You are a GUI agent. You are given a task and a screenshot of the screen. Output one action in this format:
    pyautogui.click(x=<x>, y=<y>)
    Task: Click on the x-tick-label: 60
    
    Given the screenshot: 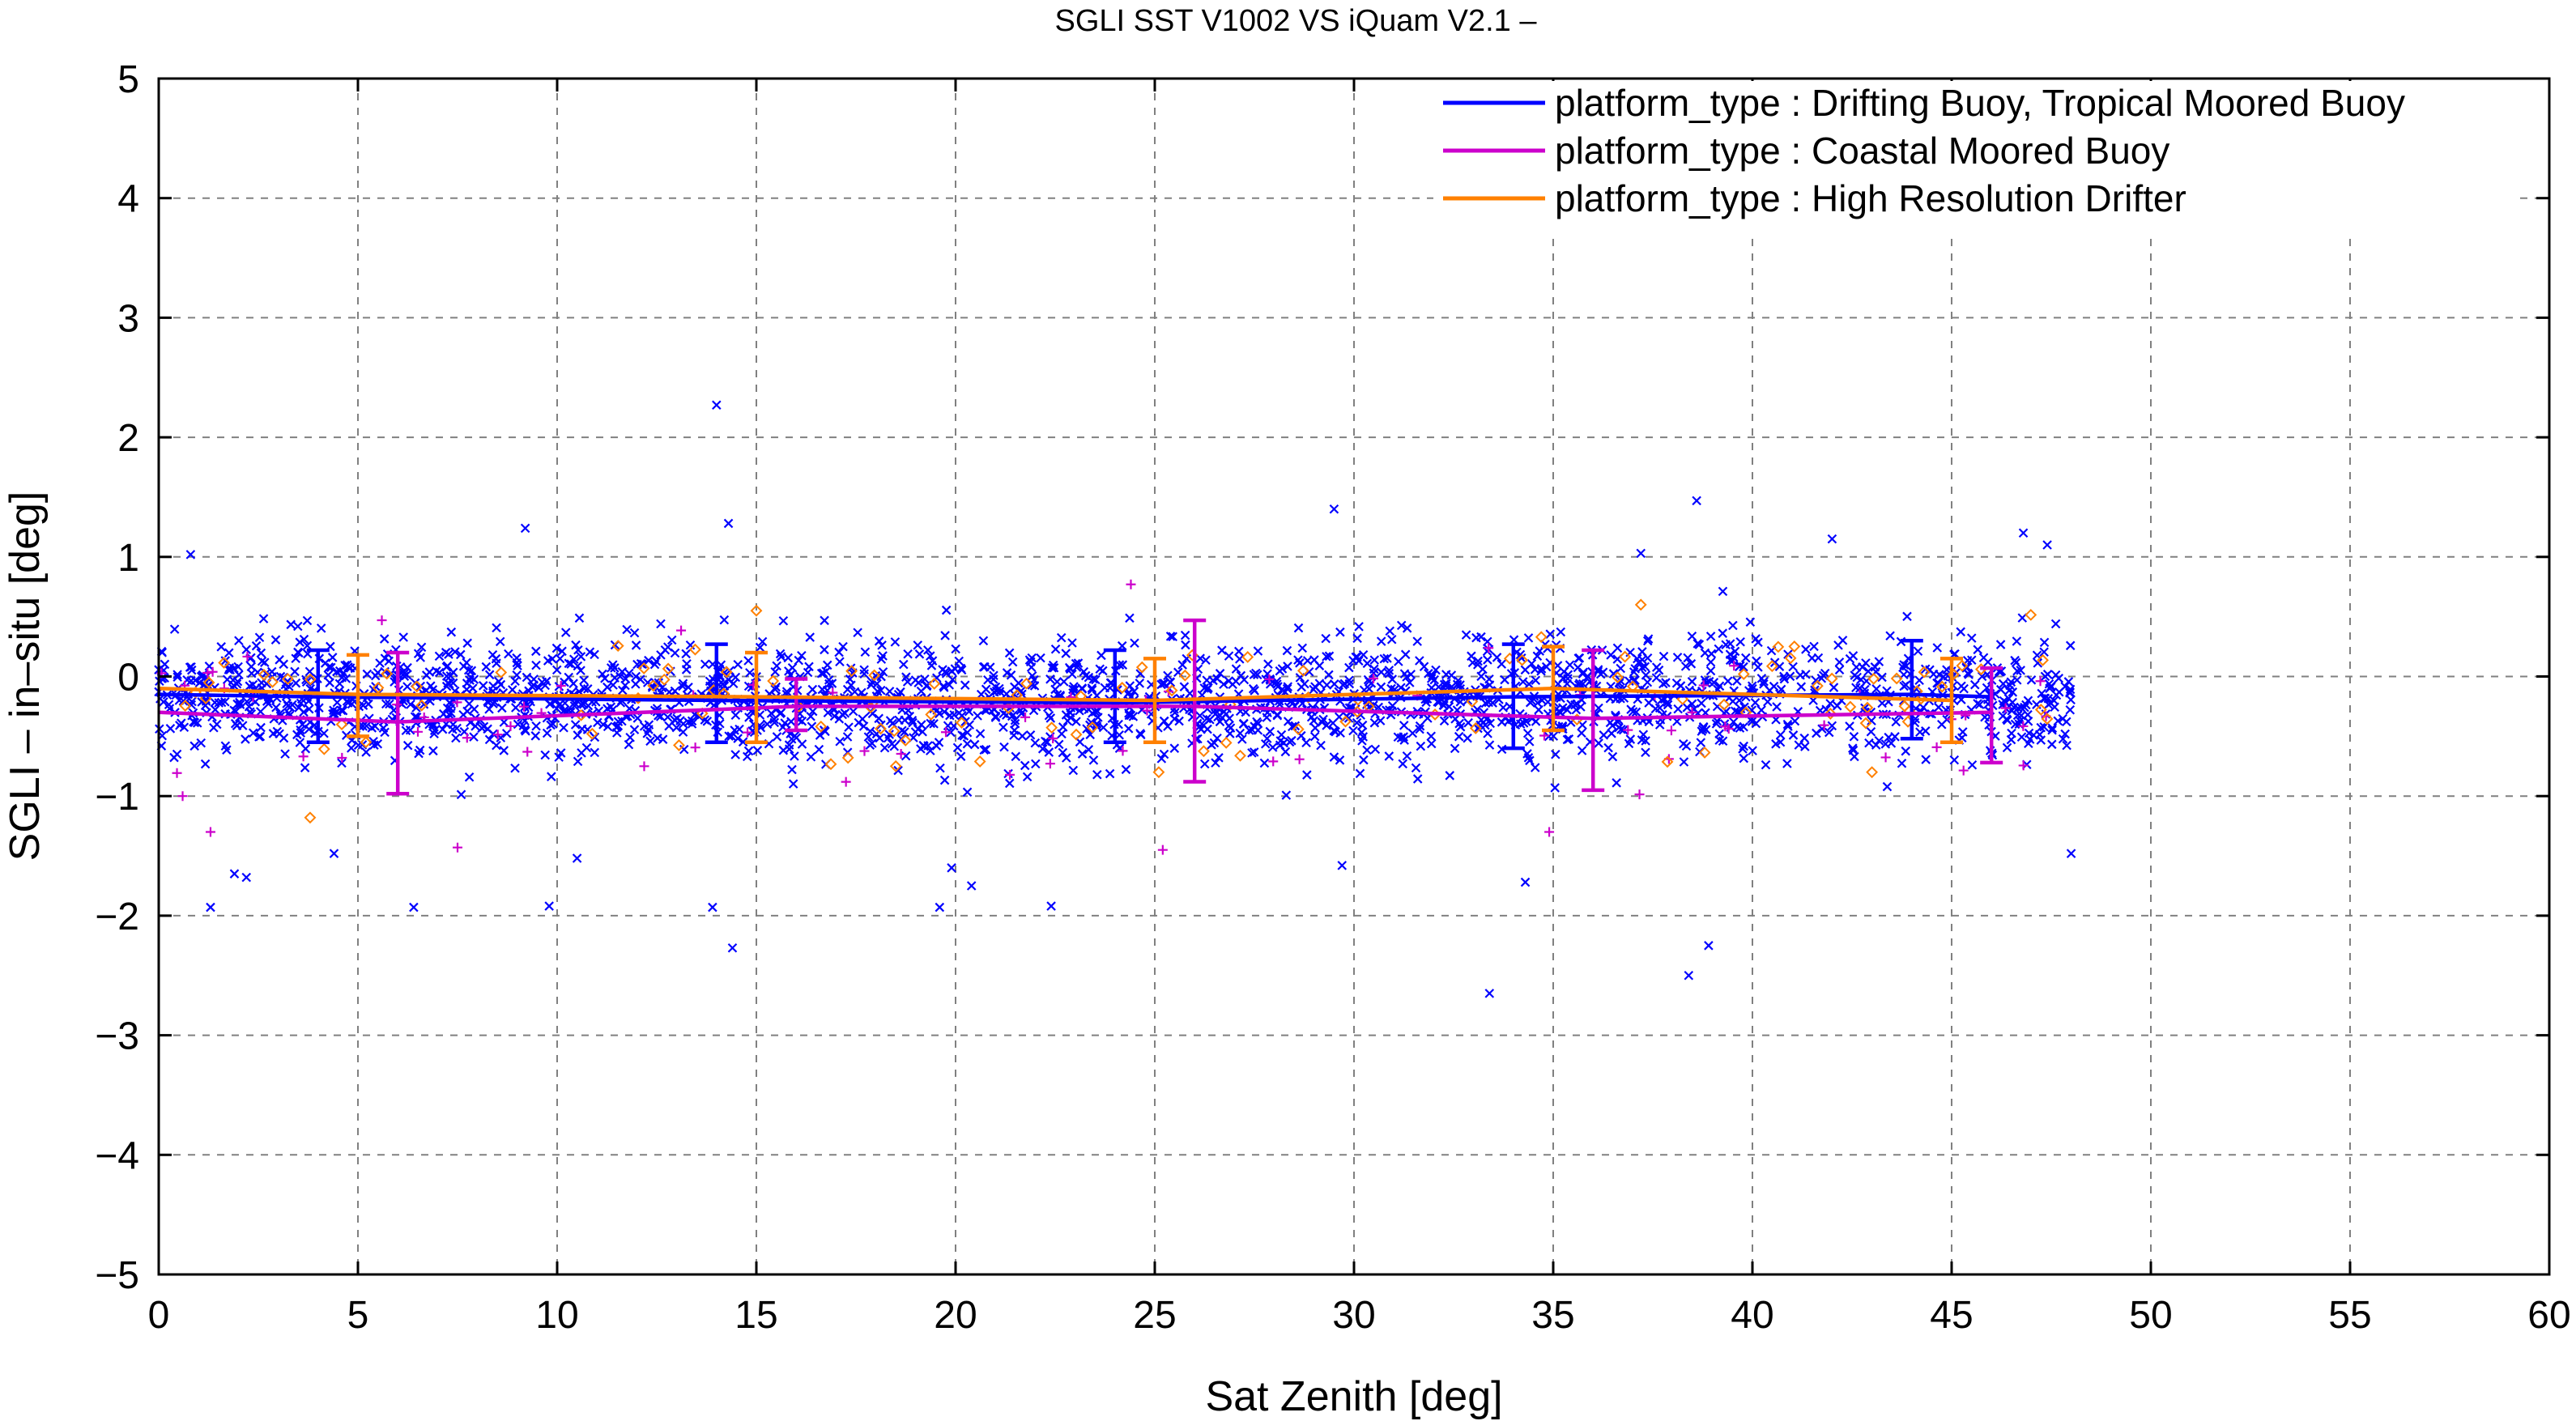 What is the action you would take?
    pyautogui.click(x=2548, y=1315)
    